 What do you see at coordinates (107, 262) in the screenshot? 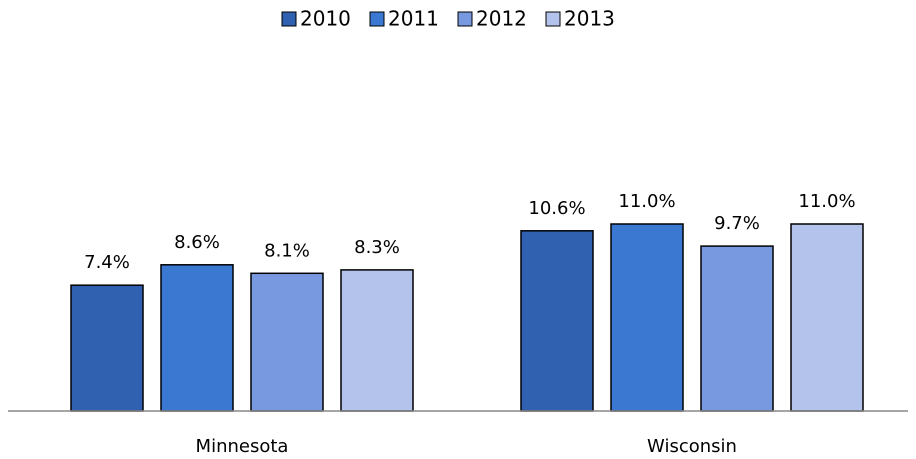
I see `data-label: 7.4%` at bounding box center [107, 262].